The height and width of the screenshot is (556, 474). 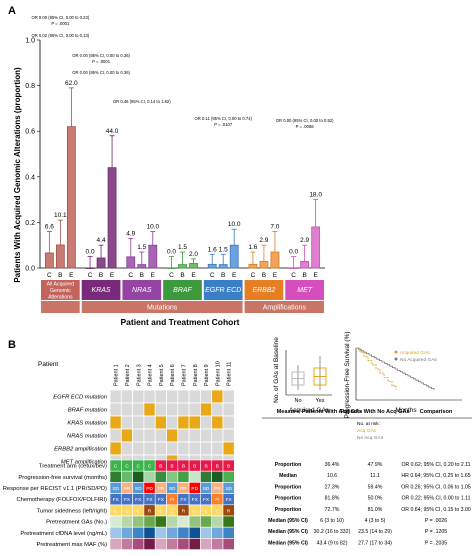 What do you see at coordinates (234, 256) in the screenshot?
I see `bar-g4-b2` at bounding box center [234, 256].